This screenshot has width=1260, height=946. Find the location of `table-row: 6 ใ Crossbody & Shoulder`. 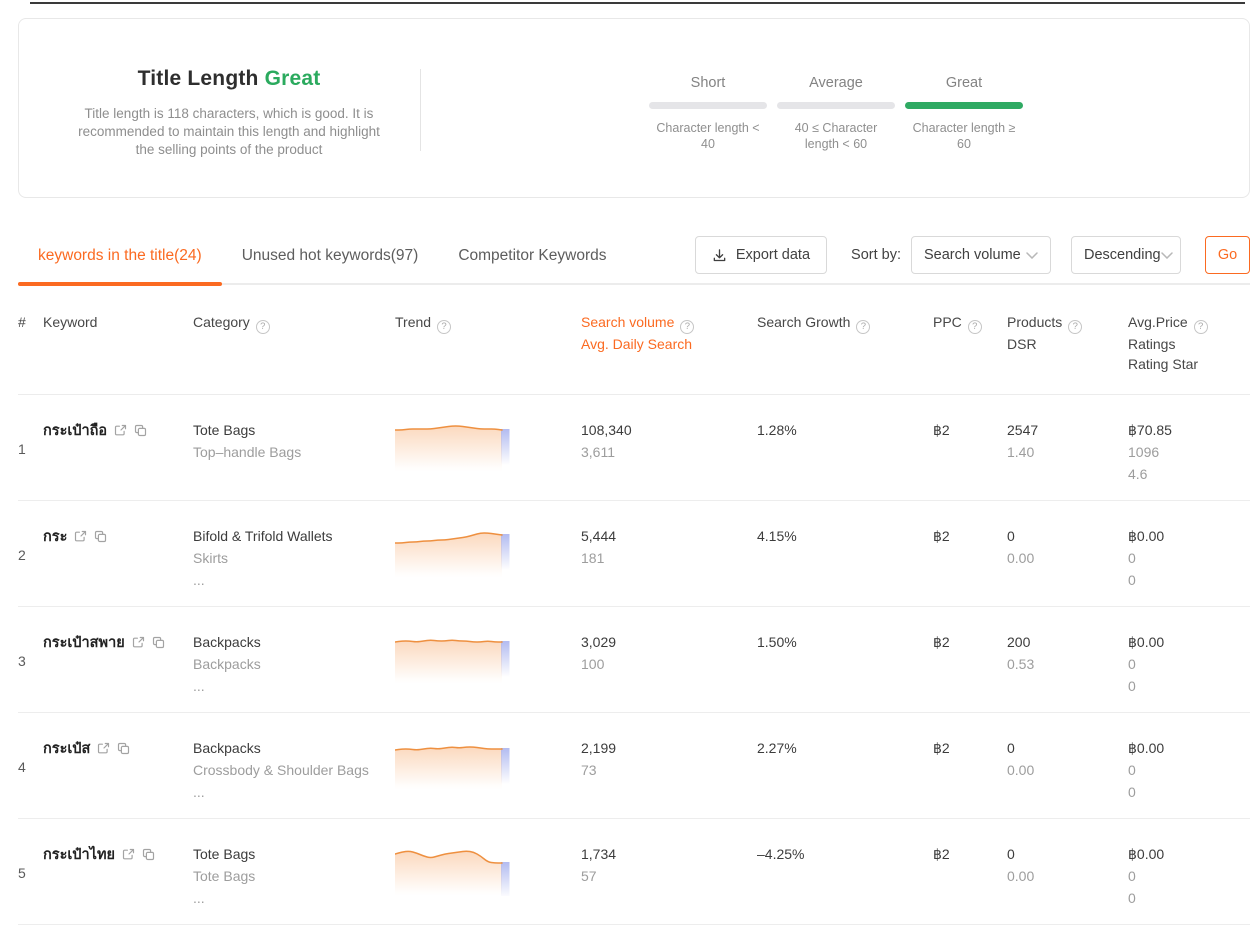

table-row: 6 ใ Crossbody & Shoulder is located at coordinates (634, 935).